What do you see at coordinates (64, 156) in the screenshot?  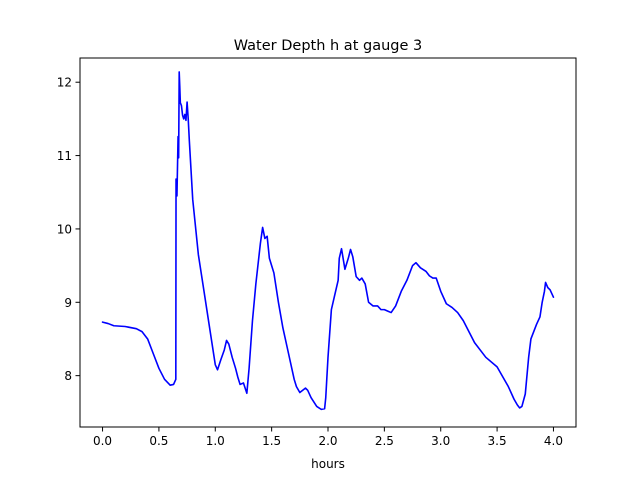 I see `y-tick-label: 11` at bounding box center [64, 156].